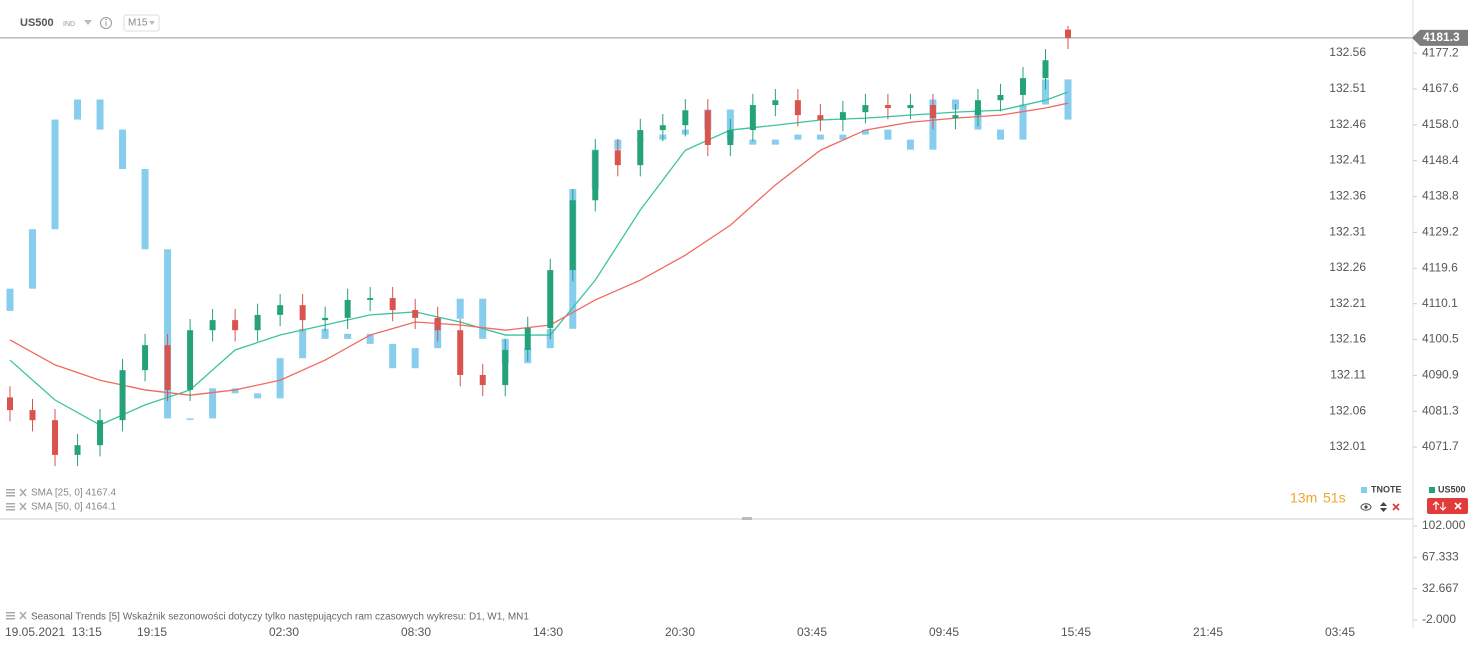 The width and height of the screenshot is (1482, 650). What do you see at coordinates (88, 22) in the screenshot?
I see `symbol-dropdown` at bounding box center [88, 22].